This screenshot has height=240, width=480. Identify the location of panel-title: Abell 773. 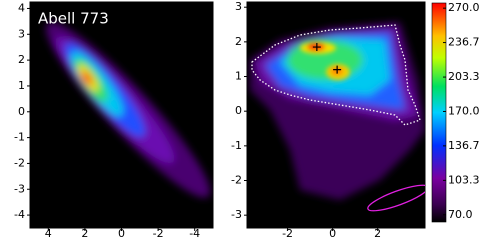
(73, 19).